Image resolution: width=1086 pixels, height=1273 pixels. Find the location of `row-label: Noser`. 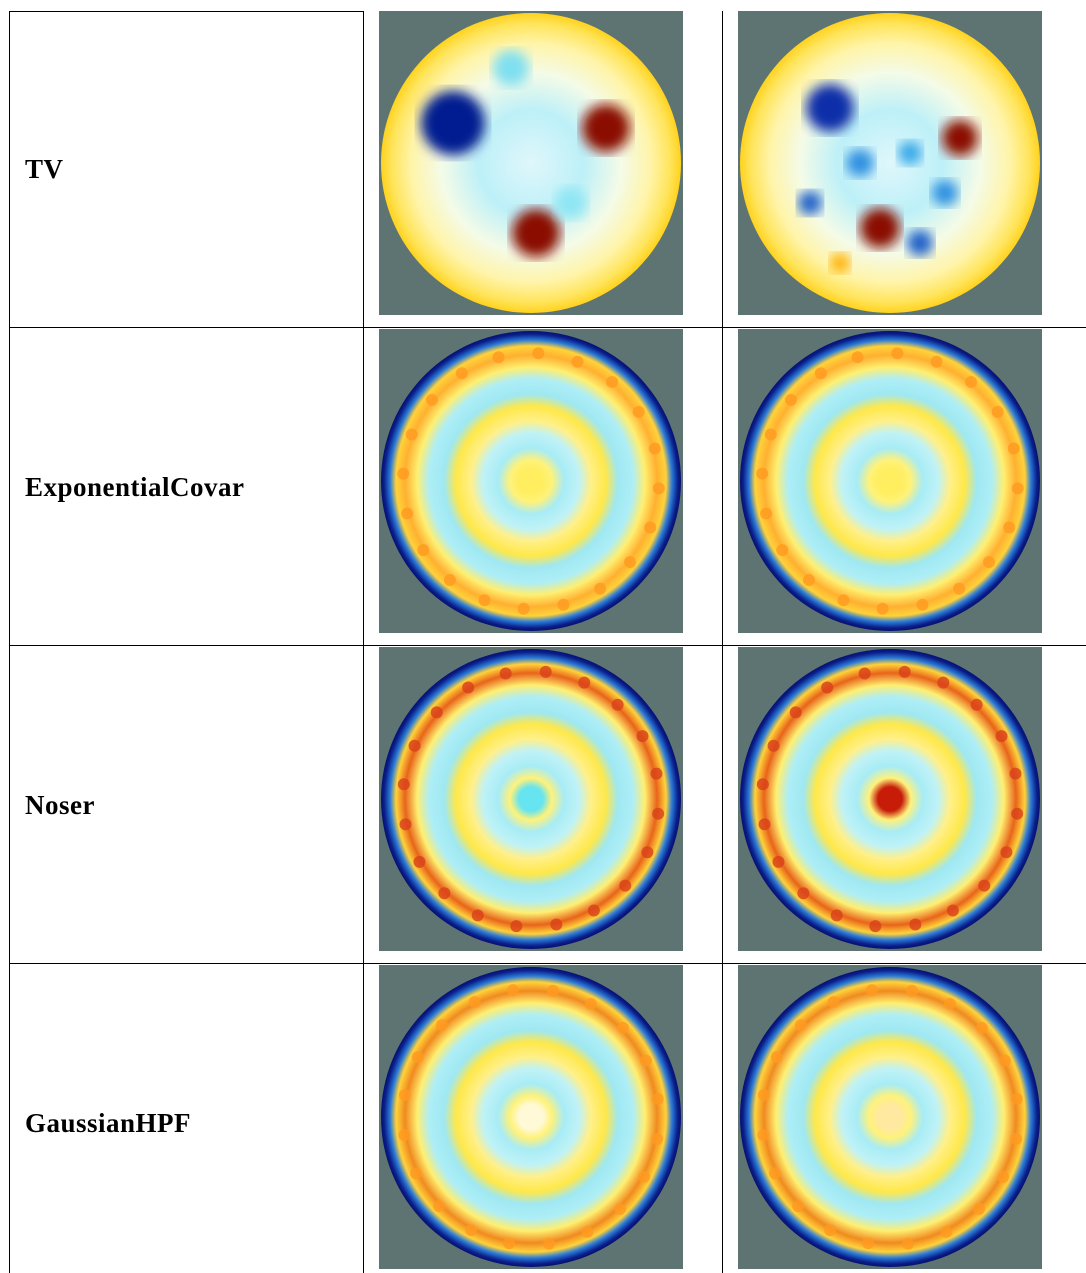

row-label: Noser is located at coordinates (60, 805).